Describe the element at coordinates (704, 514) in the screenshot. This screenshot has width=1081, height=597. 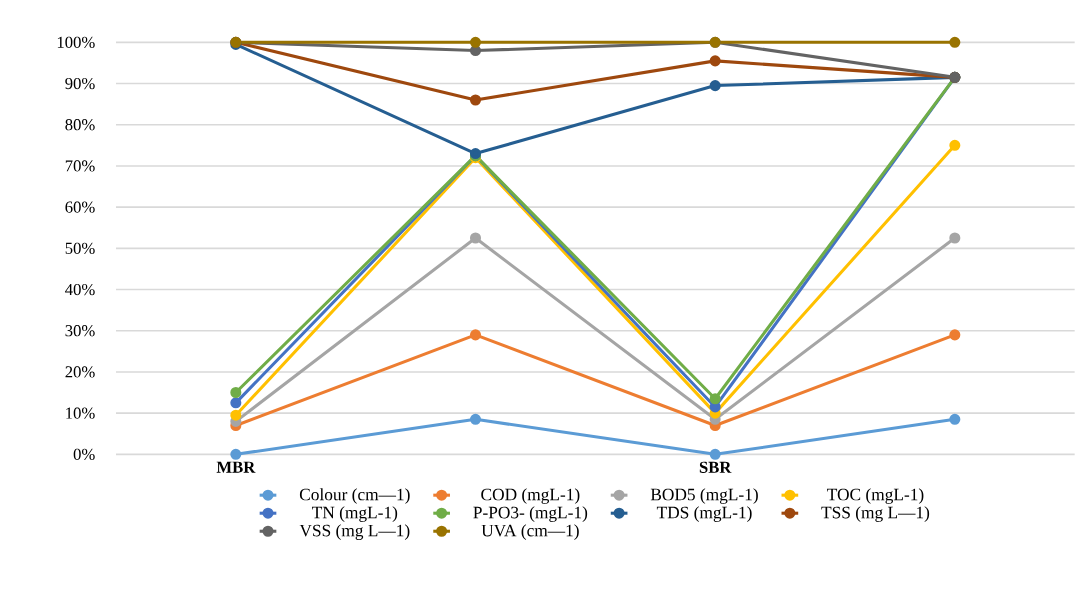
I see `legend-label: TDS (mgL-1)` at that location.